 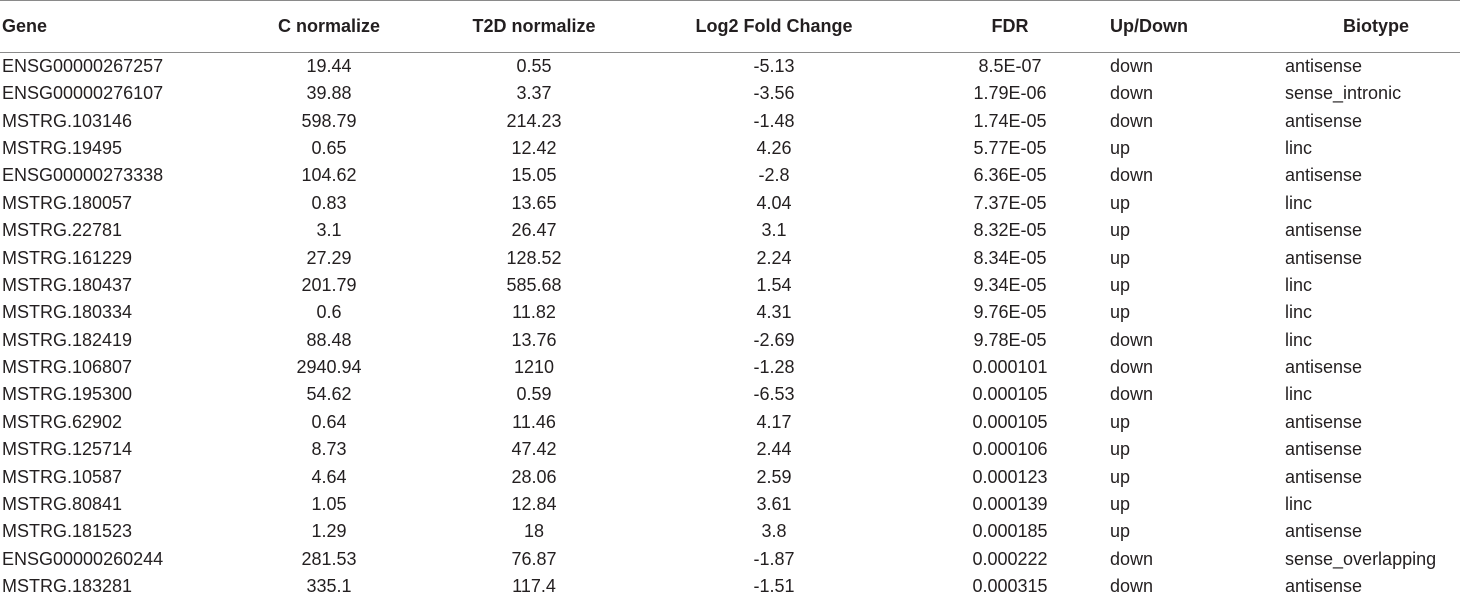 I want to click on cell-fdr: 9.34E-05, so click(x=1010, y=284).